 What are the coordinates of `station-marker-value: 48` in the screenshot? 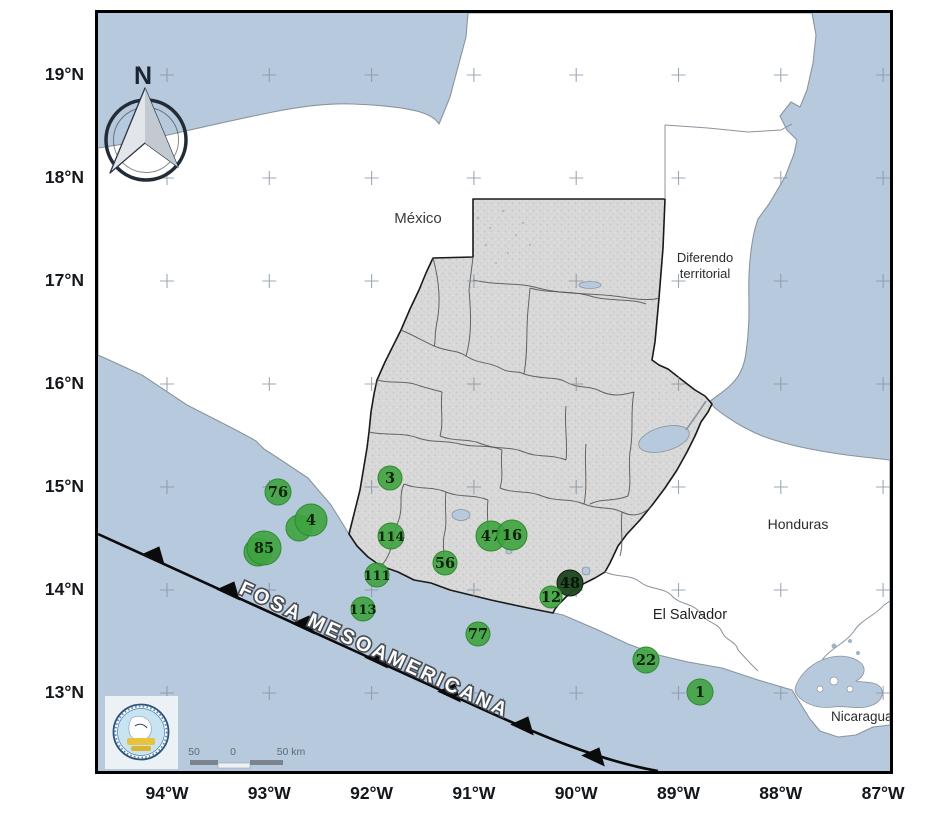 It's located at (570, 583).